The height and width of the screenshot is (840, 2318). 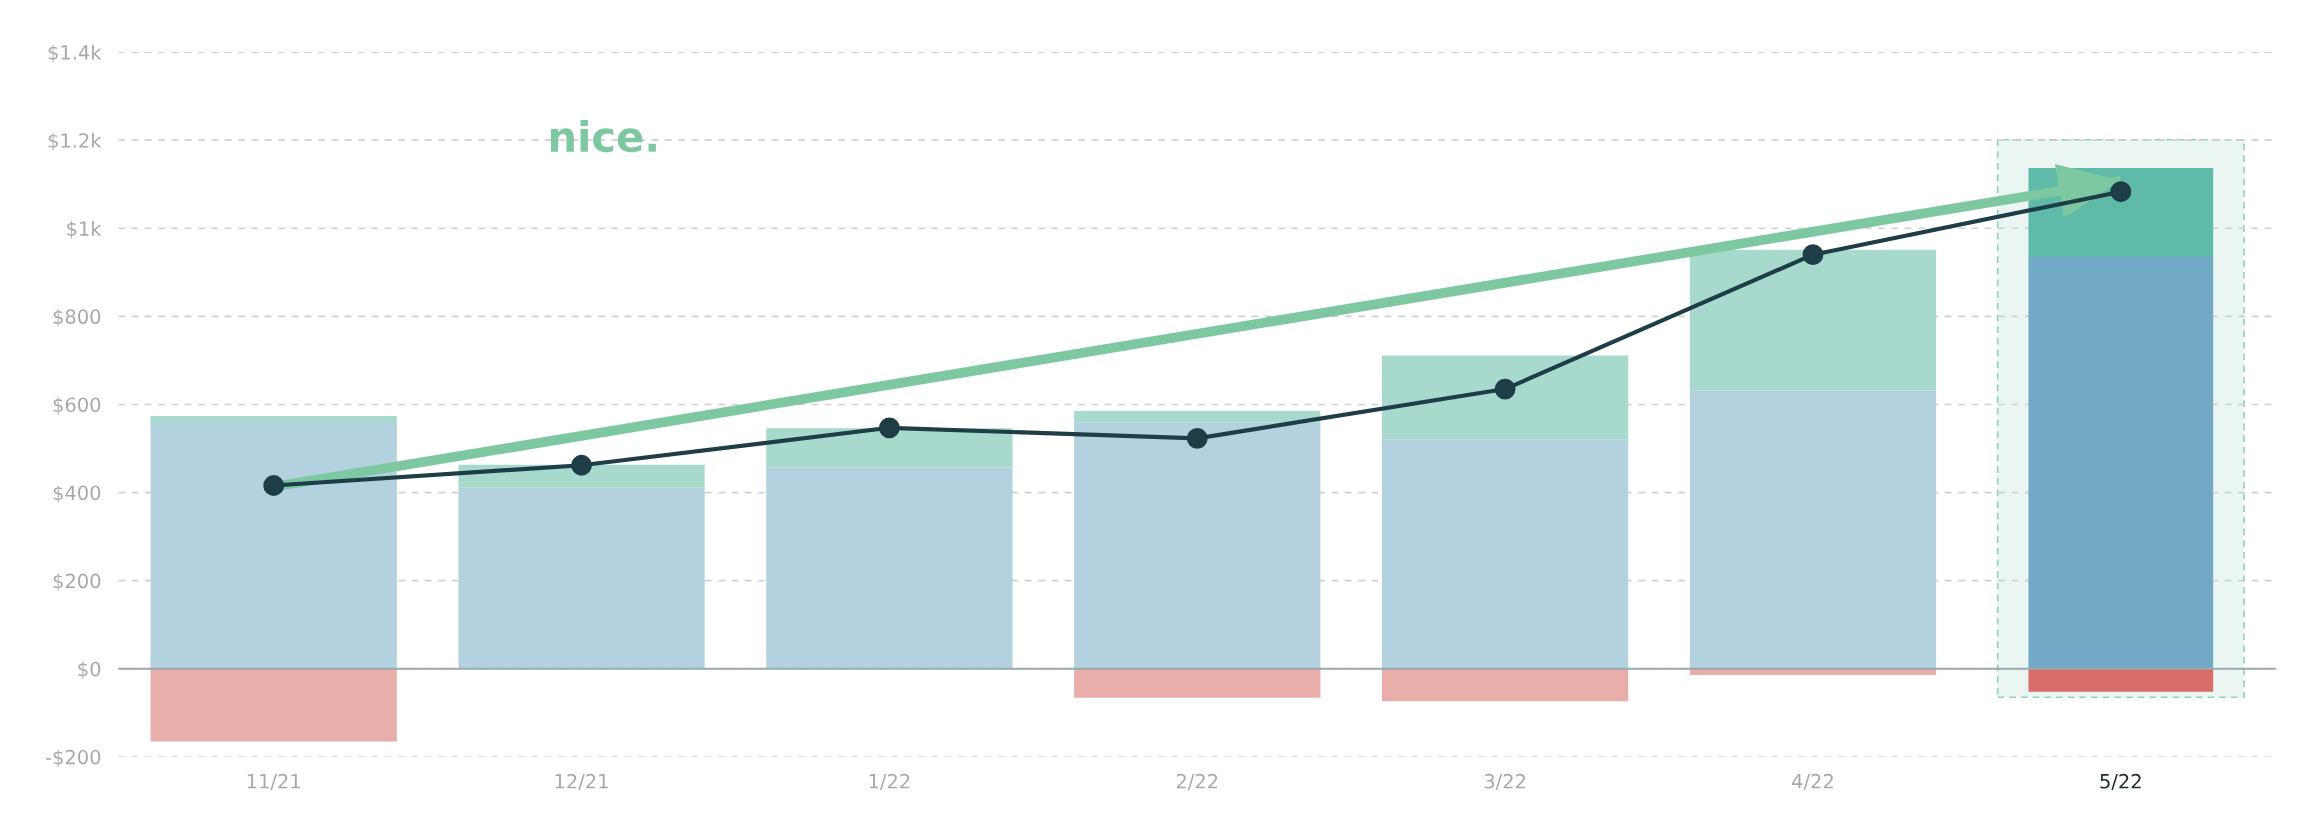 What do you see at coordinates (581, 782) in the screenshot?
I see `x-tick-label: 12/21` at bounding box center [581, 782].